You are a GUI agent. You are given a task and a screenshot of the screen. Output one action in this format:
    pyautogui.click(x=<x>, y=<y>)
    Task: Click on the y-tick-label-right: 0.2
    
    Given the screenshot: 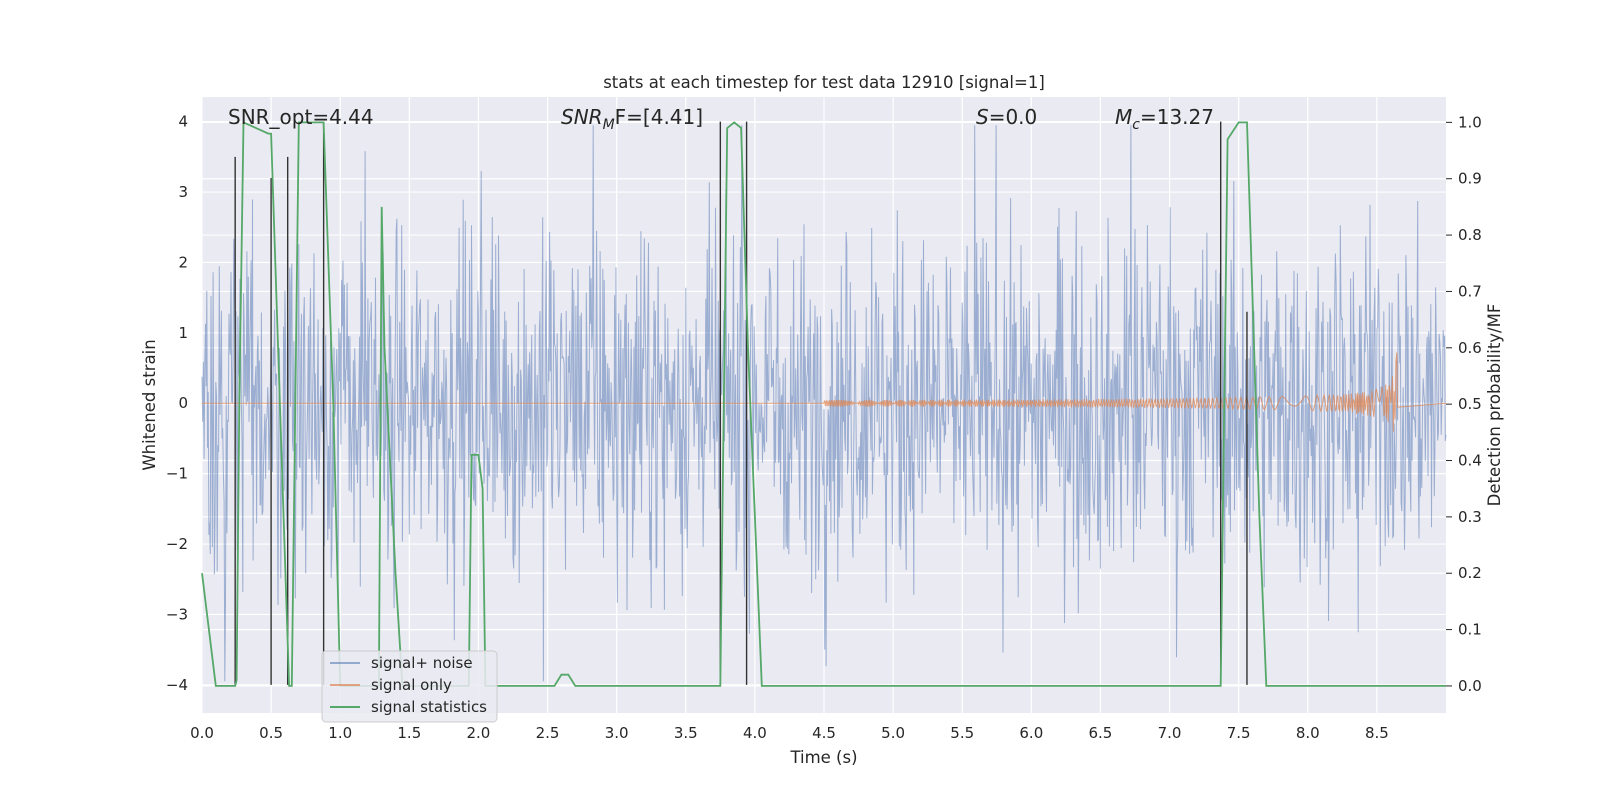 What is the action you would take?
    pyautogui.click(x=1470, y=573)
    